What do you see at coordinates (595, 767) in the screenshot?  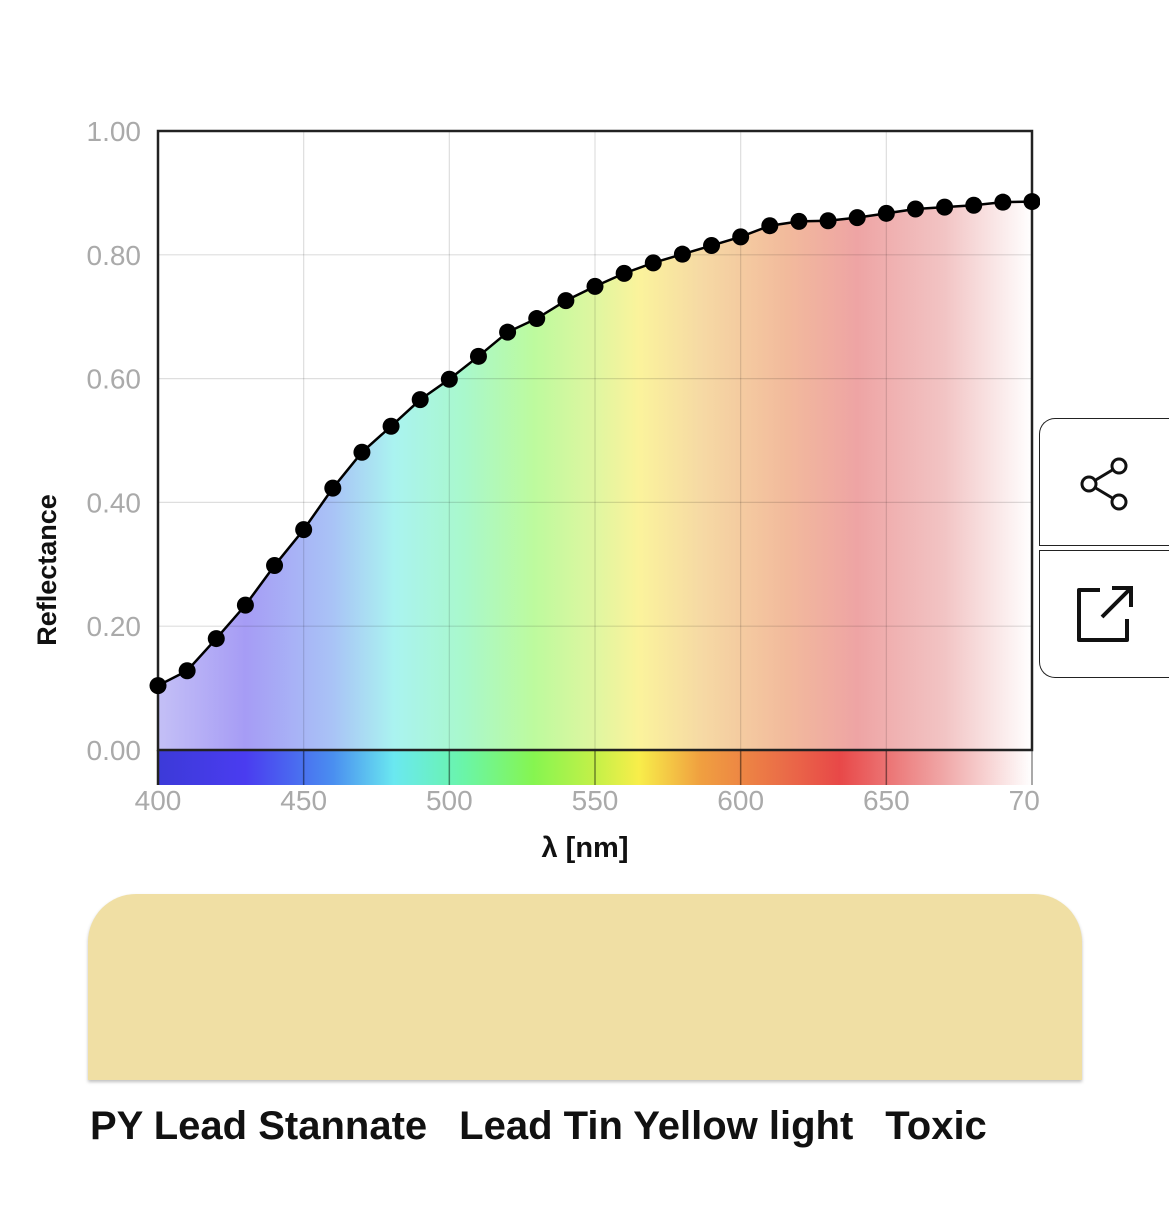 I see `spectrum-strip` at bounding box center [595, 767].